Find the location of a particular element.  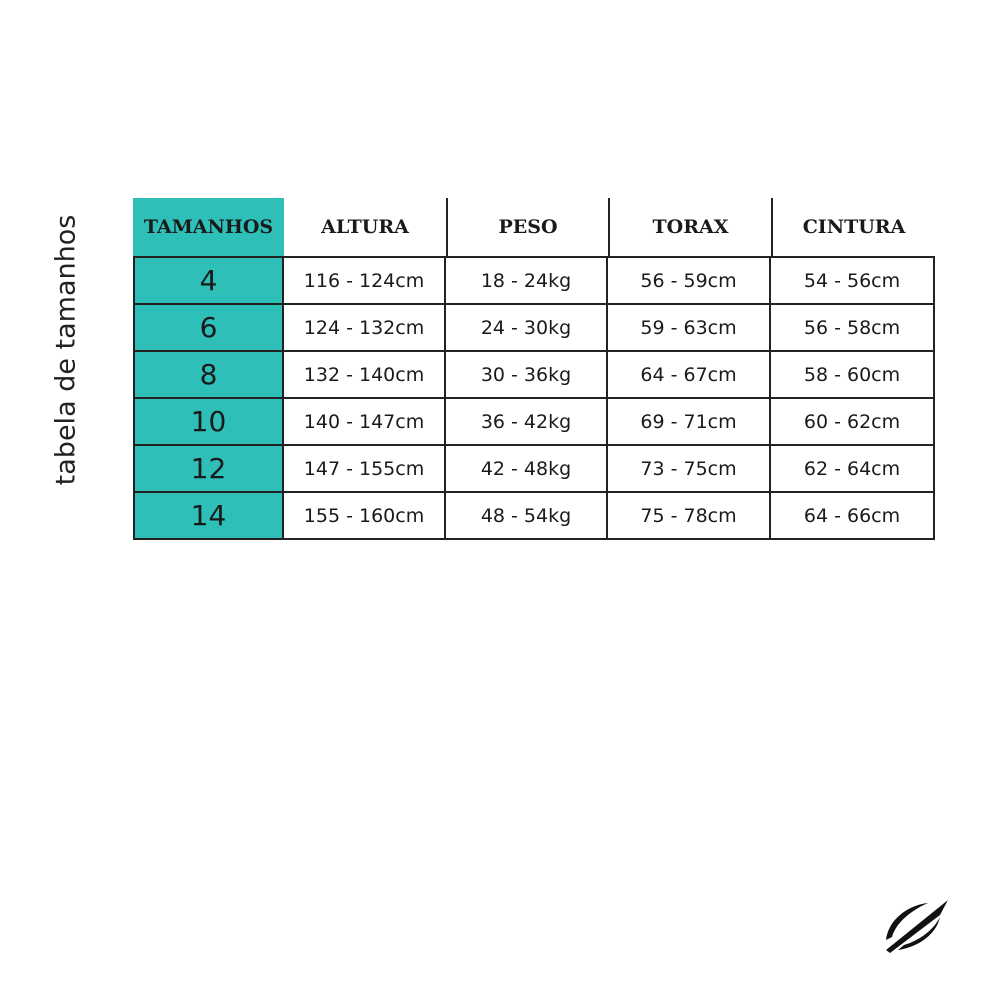

cell-cintura: 58 - 60cm is located at coordinates (853, 374).